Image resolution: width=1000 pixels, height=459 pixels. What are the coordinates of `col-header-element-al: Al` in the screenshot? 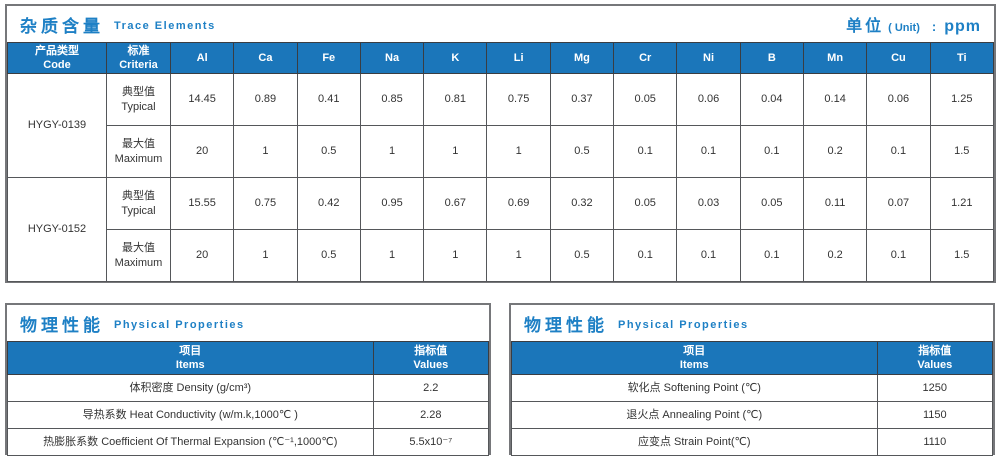 It's located at (202, 58).